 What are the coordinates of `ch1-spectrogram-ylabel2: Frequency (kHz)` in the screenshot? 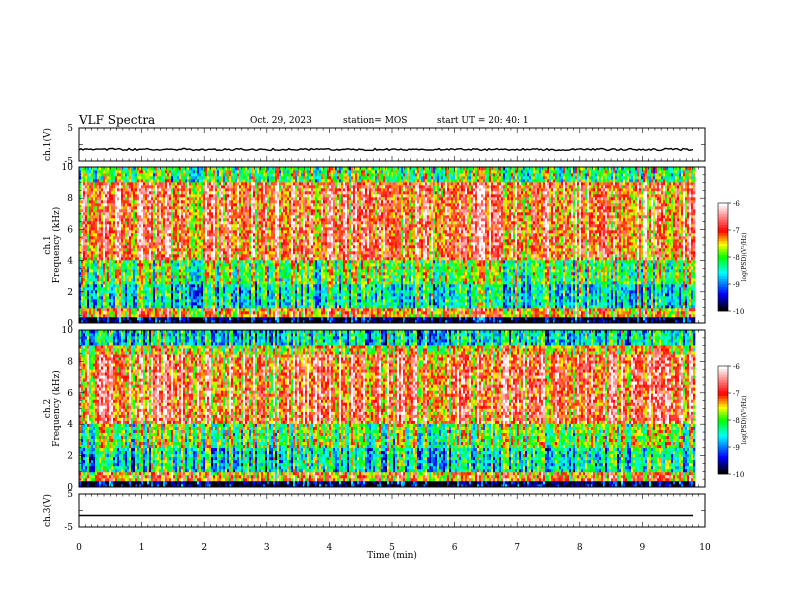 It's located at (56, 245).